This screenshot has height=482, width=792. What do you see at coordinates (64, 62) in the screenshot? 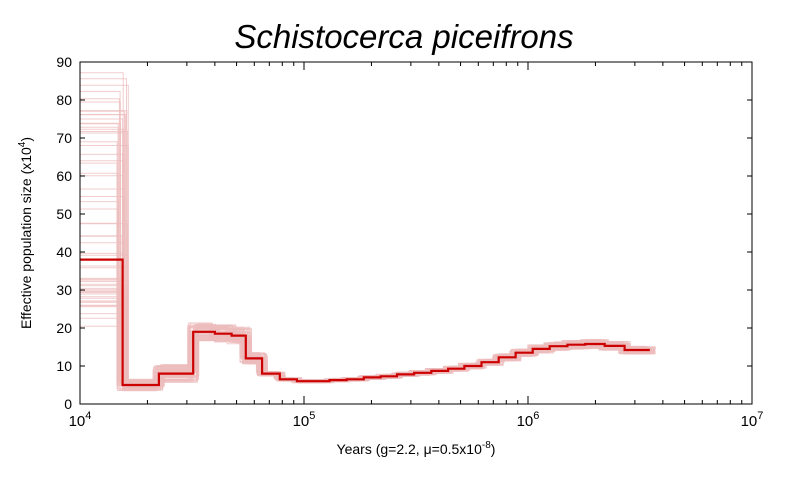
I see `y-tick-label: 90` at bounding box center [64, 62].